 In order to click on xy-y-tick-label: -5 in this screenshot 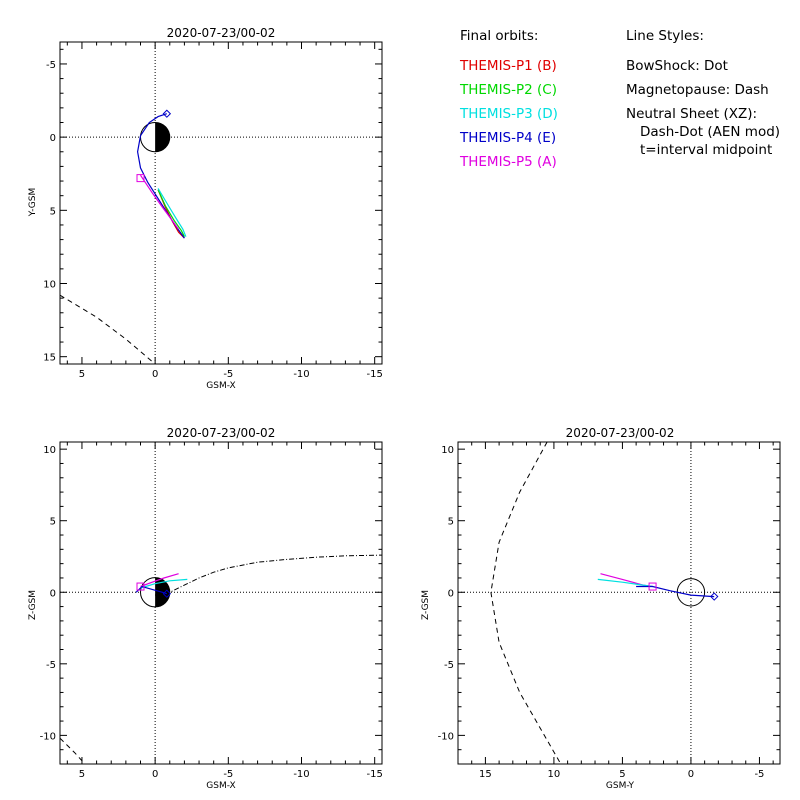, I will do `click(51, 65)`.